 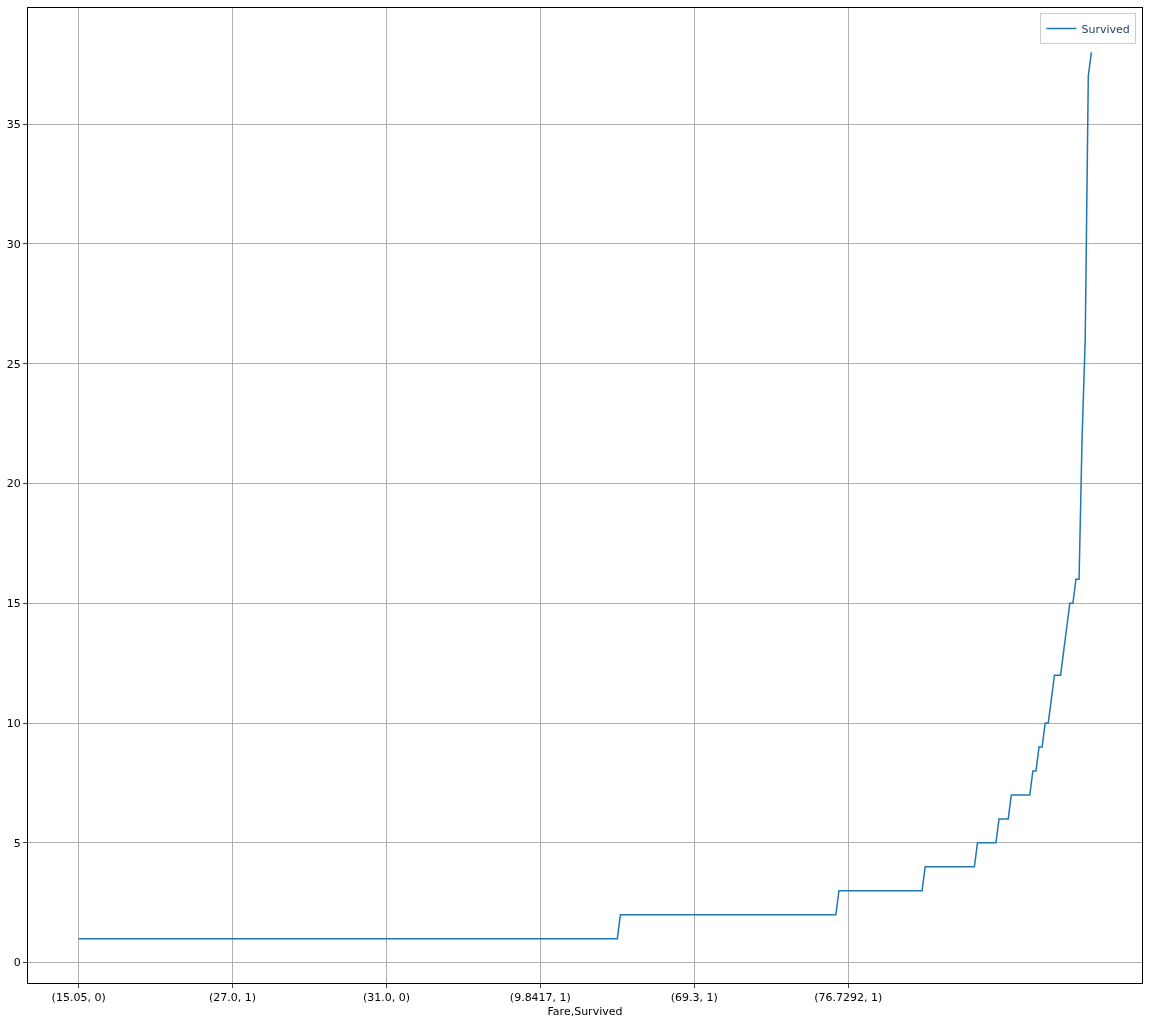 I want to click on legend-label: Survived, so click(x=1105, y=29).